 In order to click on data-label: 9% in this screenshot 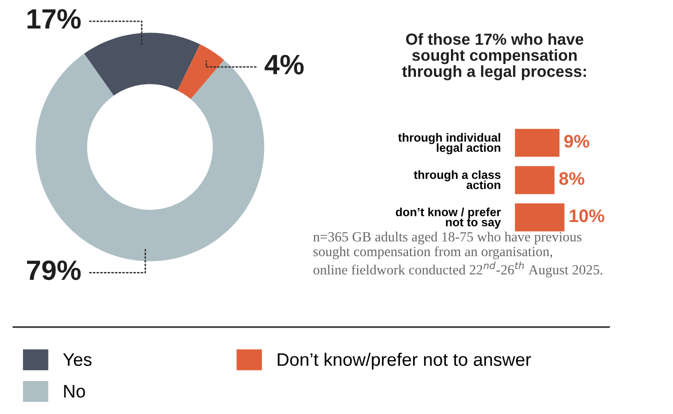, I will do `click(577, 141)`.